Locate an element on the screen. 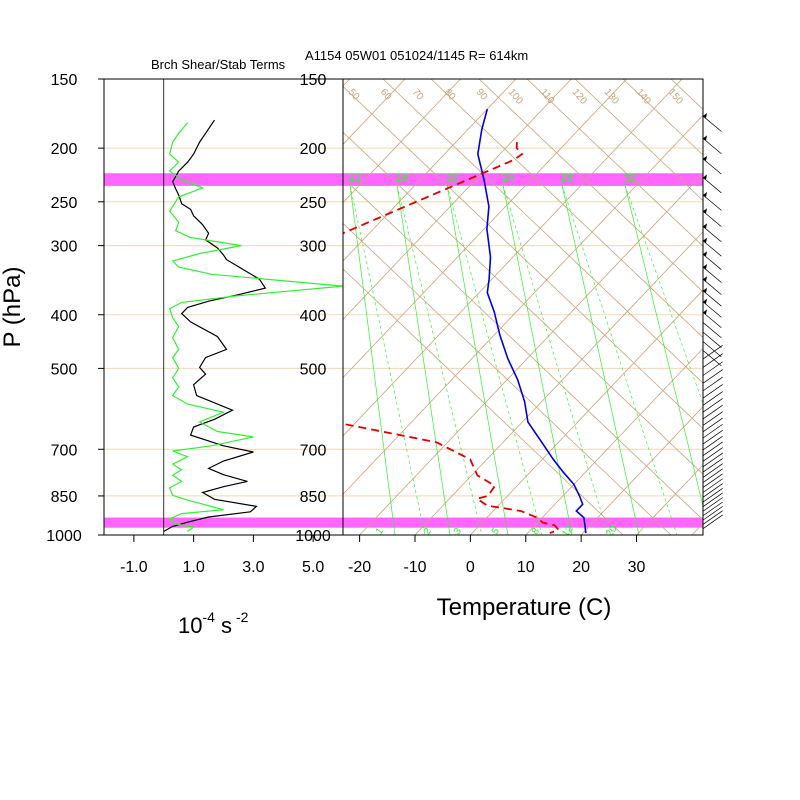  mixing-ratio-label: 28 is located at coordinates (567, 178).